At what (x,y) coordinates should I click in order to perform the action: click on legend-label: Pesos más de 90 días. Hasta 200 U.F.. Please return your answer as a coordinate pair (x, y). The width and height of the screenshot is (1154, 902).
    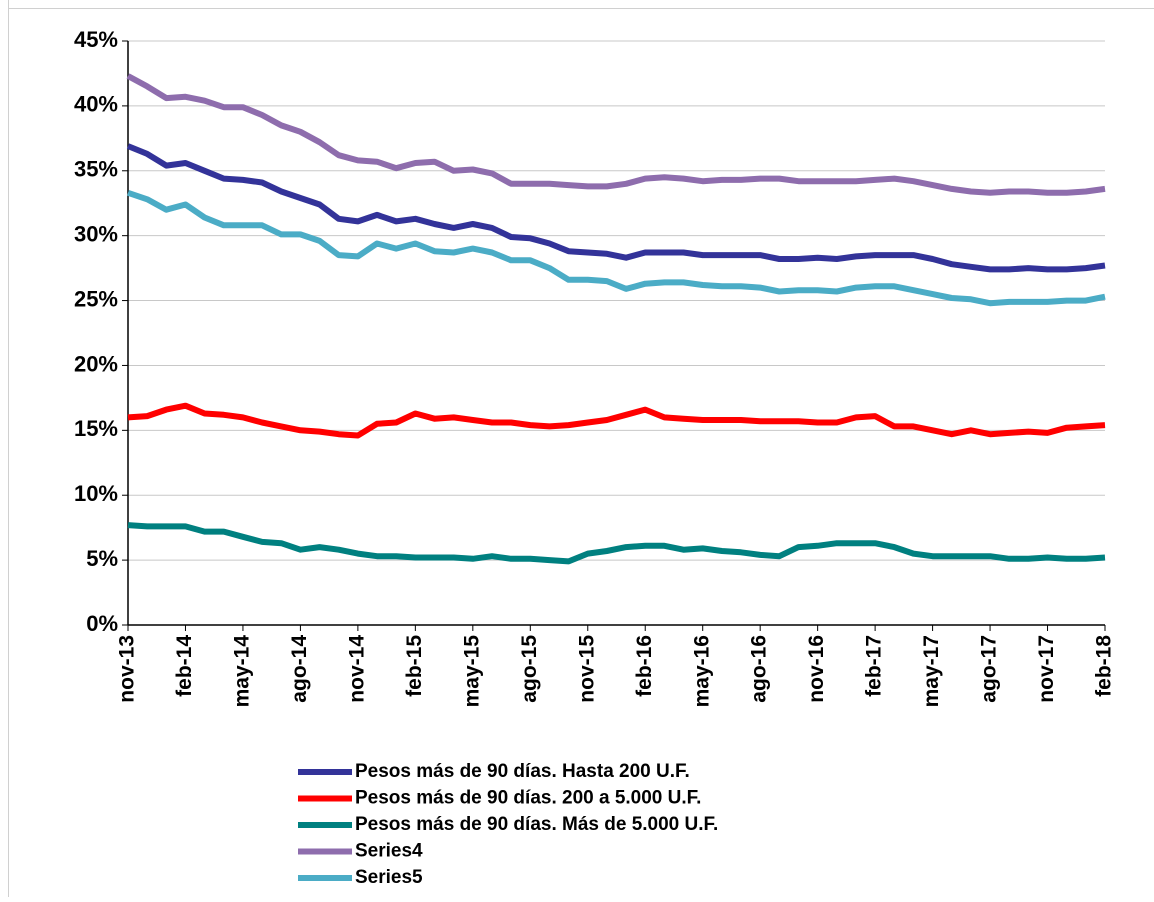
    Looking at the image, I should click on (522, 771).